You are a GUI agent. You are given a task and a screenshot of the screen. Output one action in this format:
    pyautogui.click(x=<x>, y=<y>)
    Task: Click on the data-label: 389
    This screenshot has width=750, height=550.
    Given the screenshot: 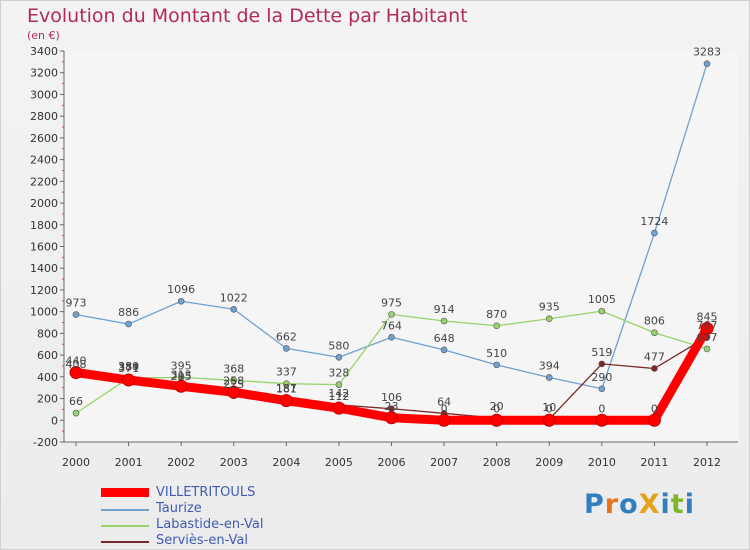 What is the action you would take?
    pyautogui.click(x=128, y=366)
    